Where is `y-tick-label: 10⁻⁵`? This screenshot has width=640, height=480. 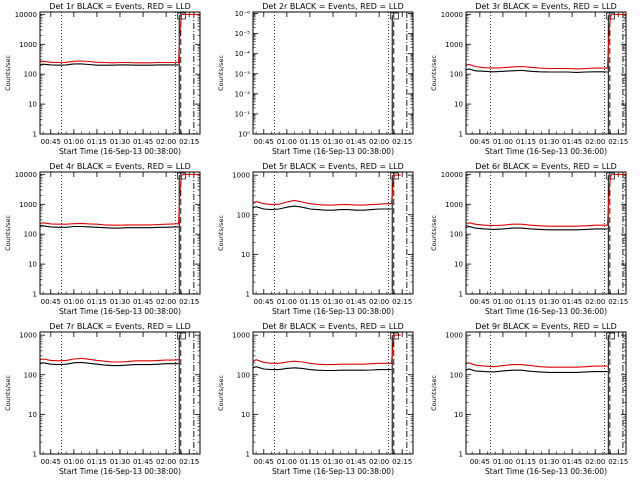 y-tick-label: 10⁻⁵ is located at coordinates (243, 34).